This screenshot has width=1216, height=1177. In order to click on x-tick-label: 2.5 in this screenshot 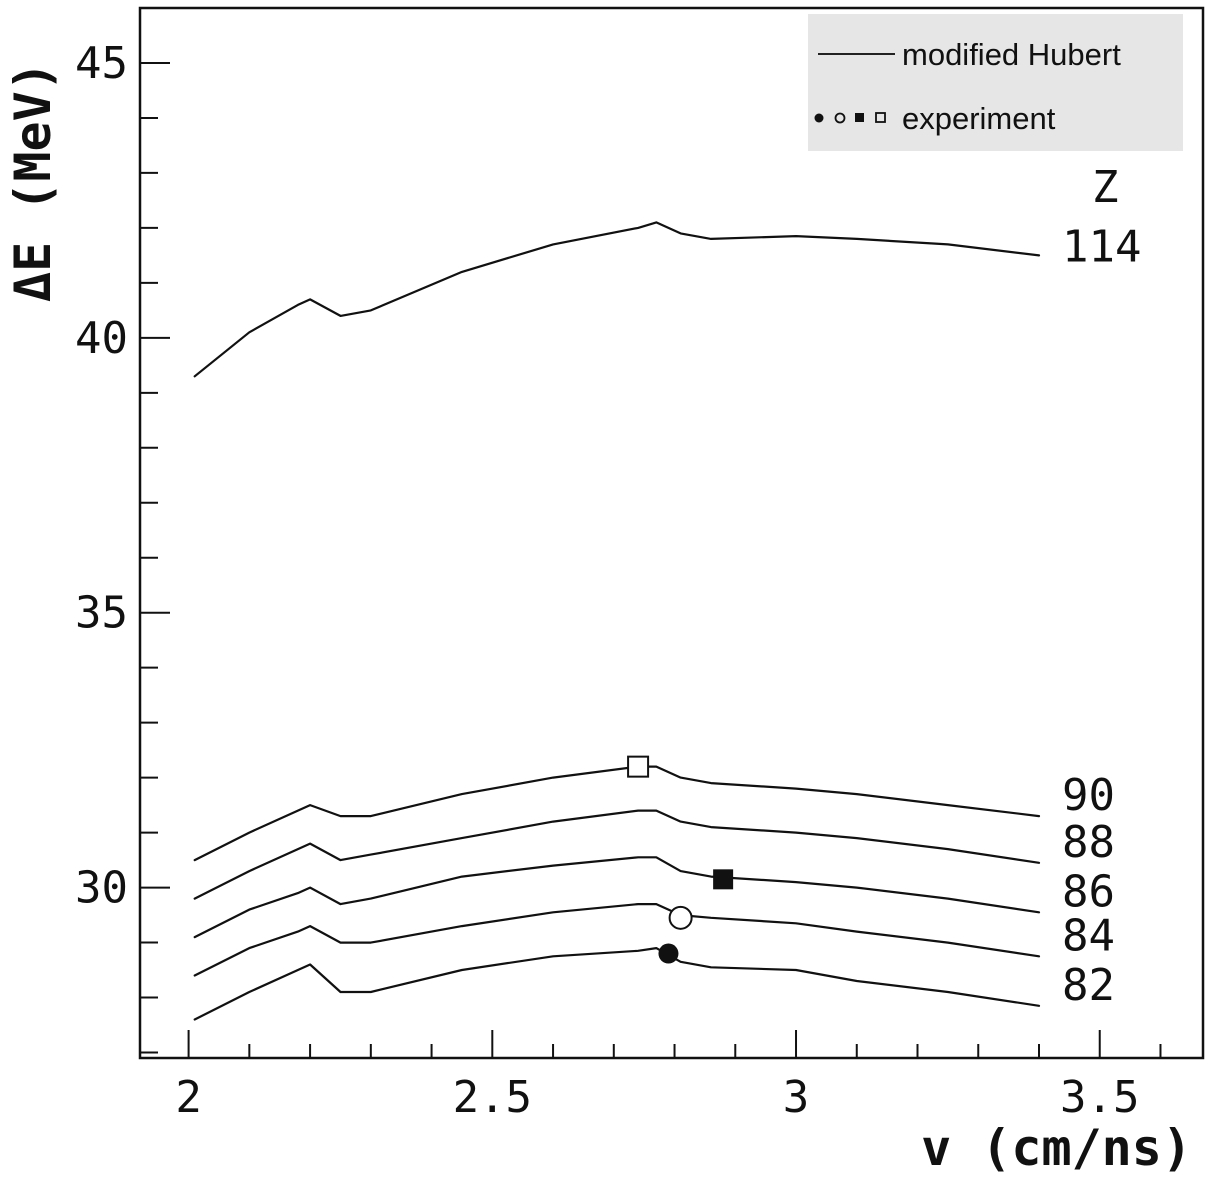, I will do `click(492, 1097)`.